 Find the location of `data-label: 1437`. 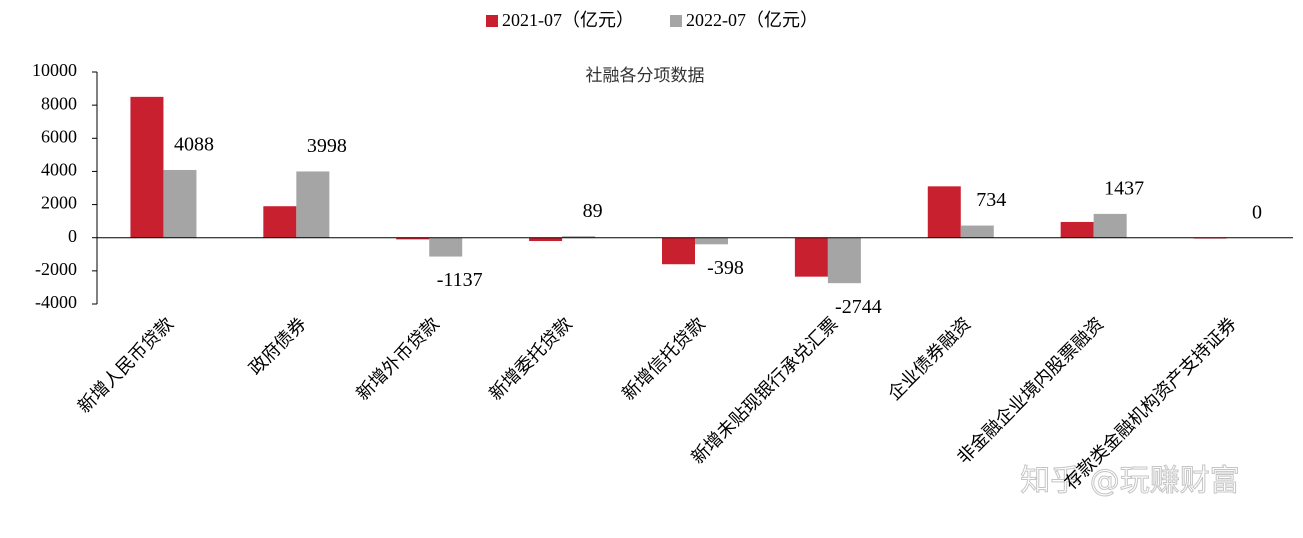

data-label: 1437 is located at coordinates (1124, 188).